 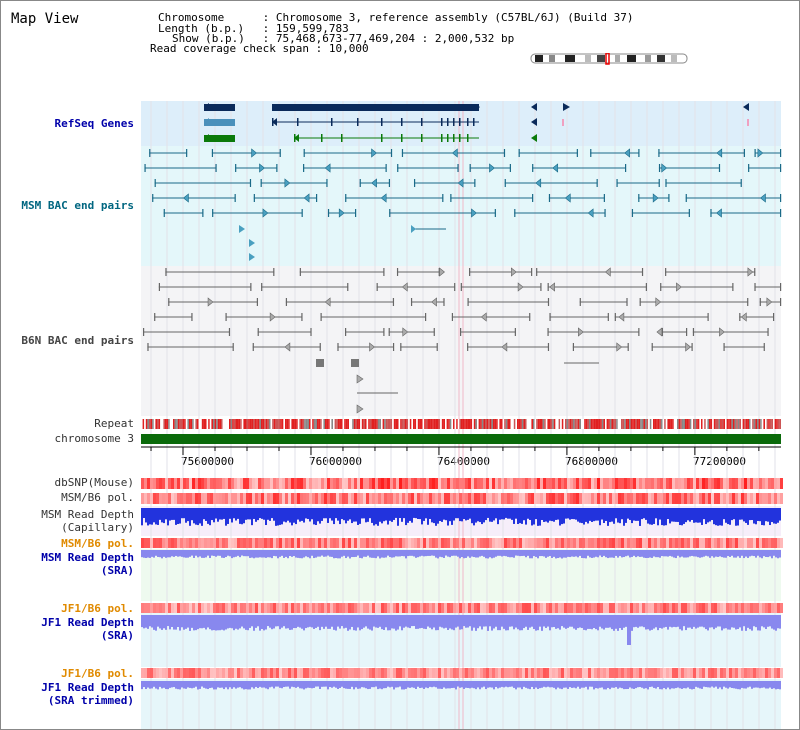 What do you see at coordinates (77, 205) in the screenshot?
I see `track-label-msm-bac: MSM BAC end pairs` at bounding box center [77, 205].